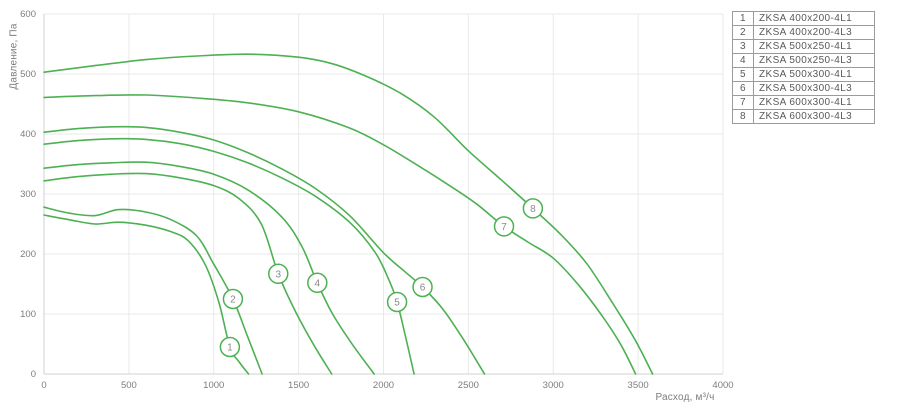 This screenshot has width=900, height=408. Describe the element at coordinates (814, 32) in the screenshot. I see `legend-row-label: ZKSA 400x200-4L3` at that location.